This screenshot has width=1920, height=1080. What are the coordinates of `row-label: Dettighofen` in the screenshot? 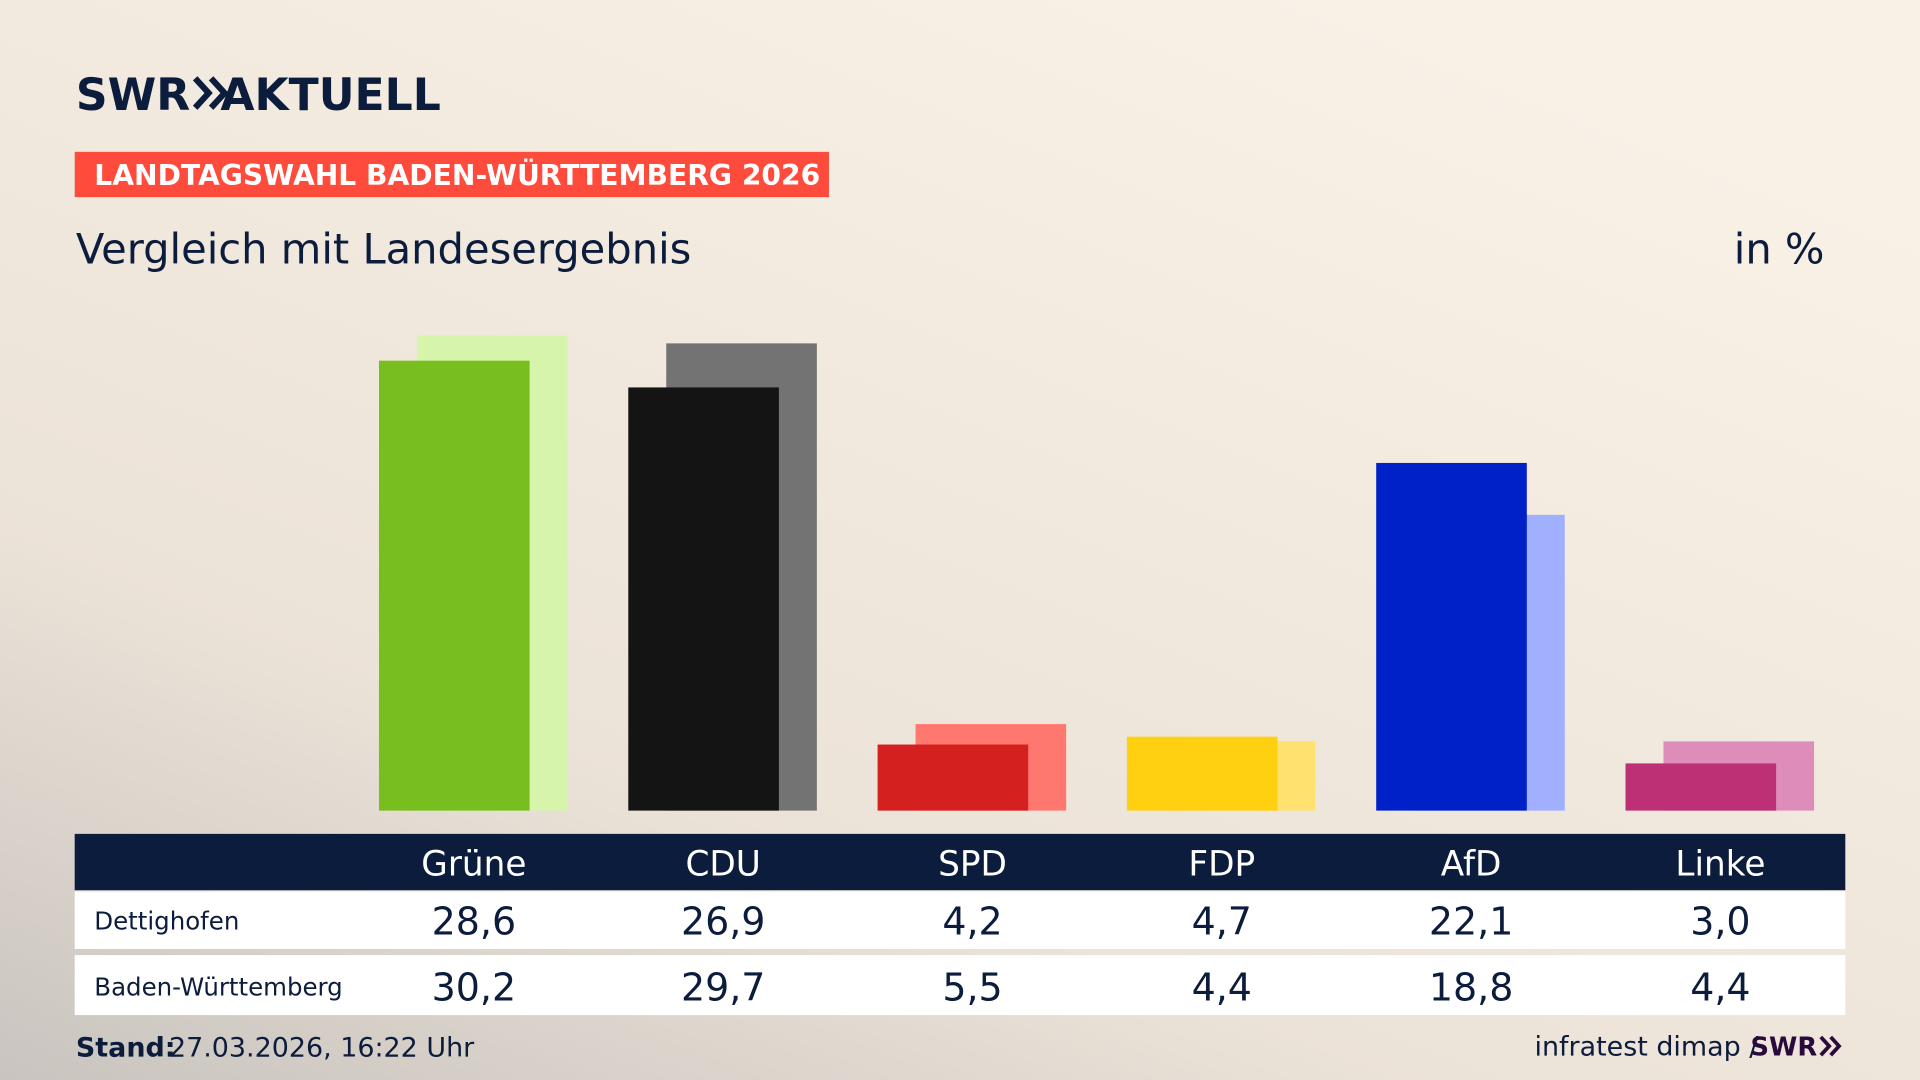 It's located at (166, 920).